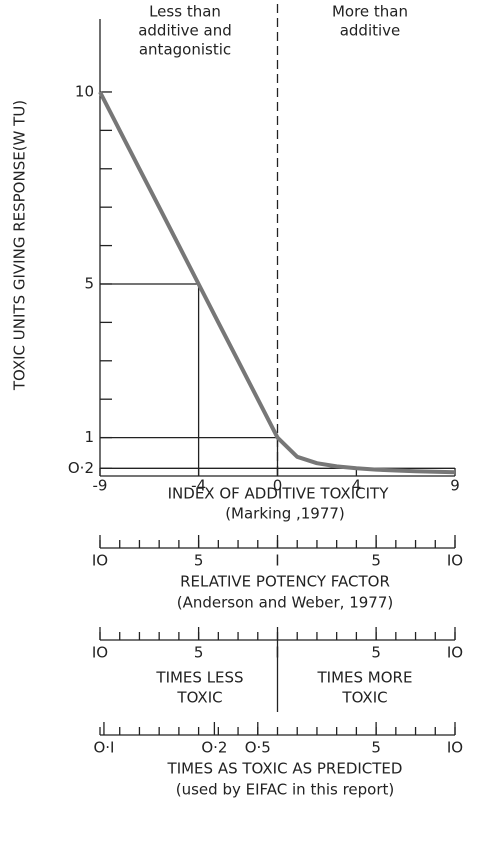 This screenshot has width=492, height=845. Describe the element at coordinates (198, 486) in the screenshot. I see `x-tick-label: -4` at that location.